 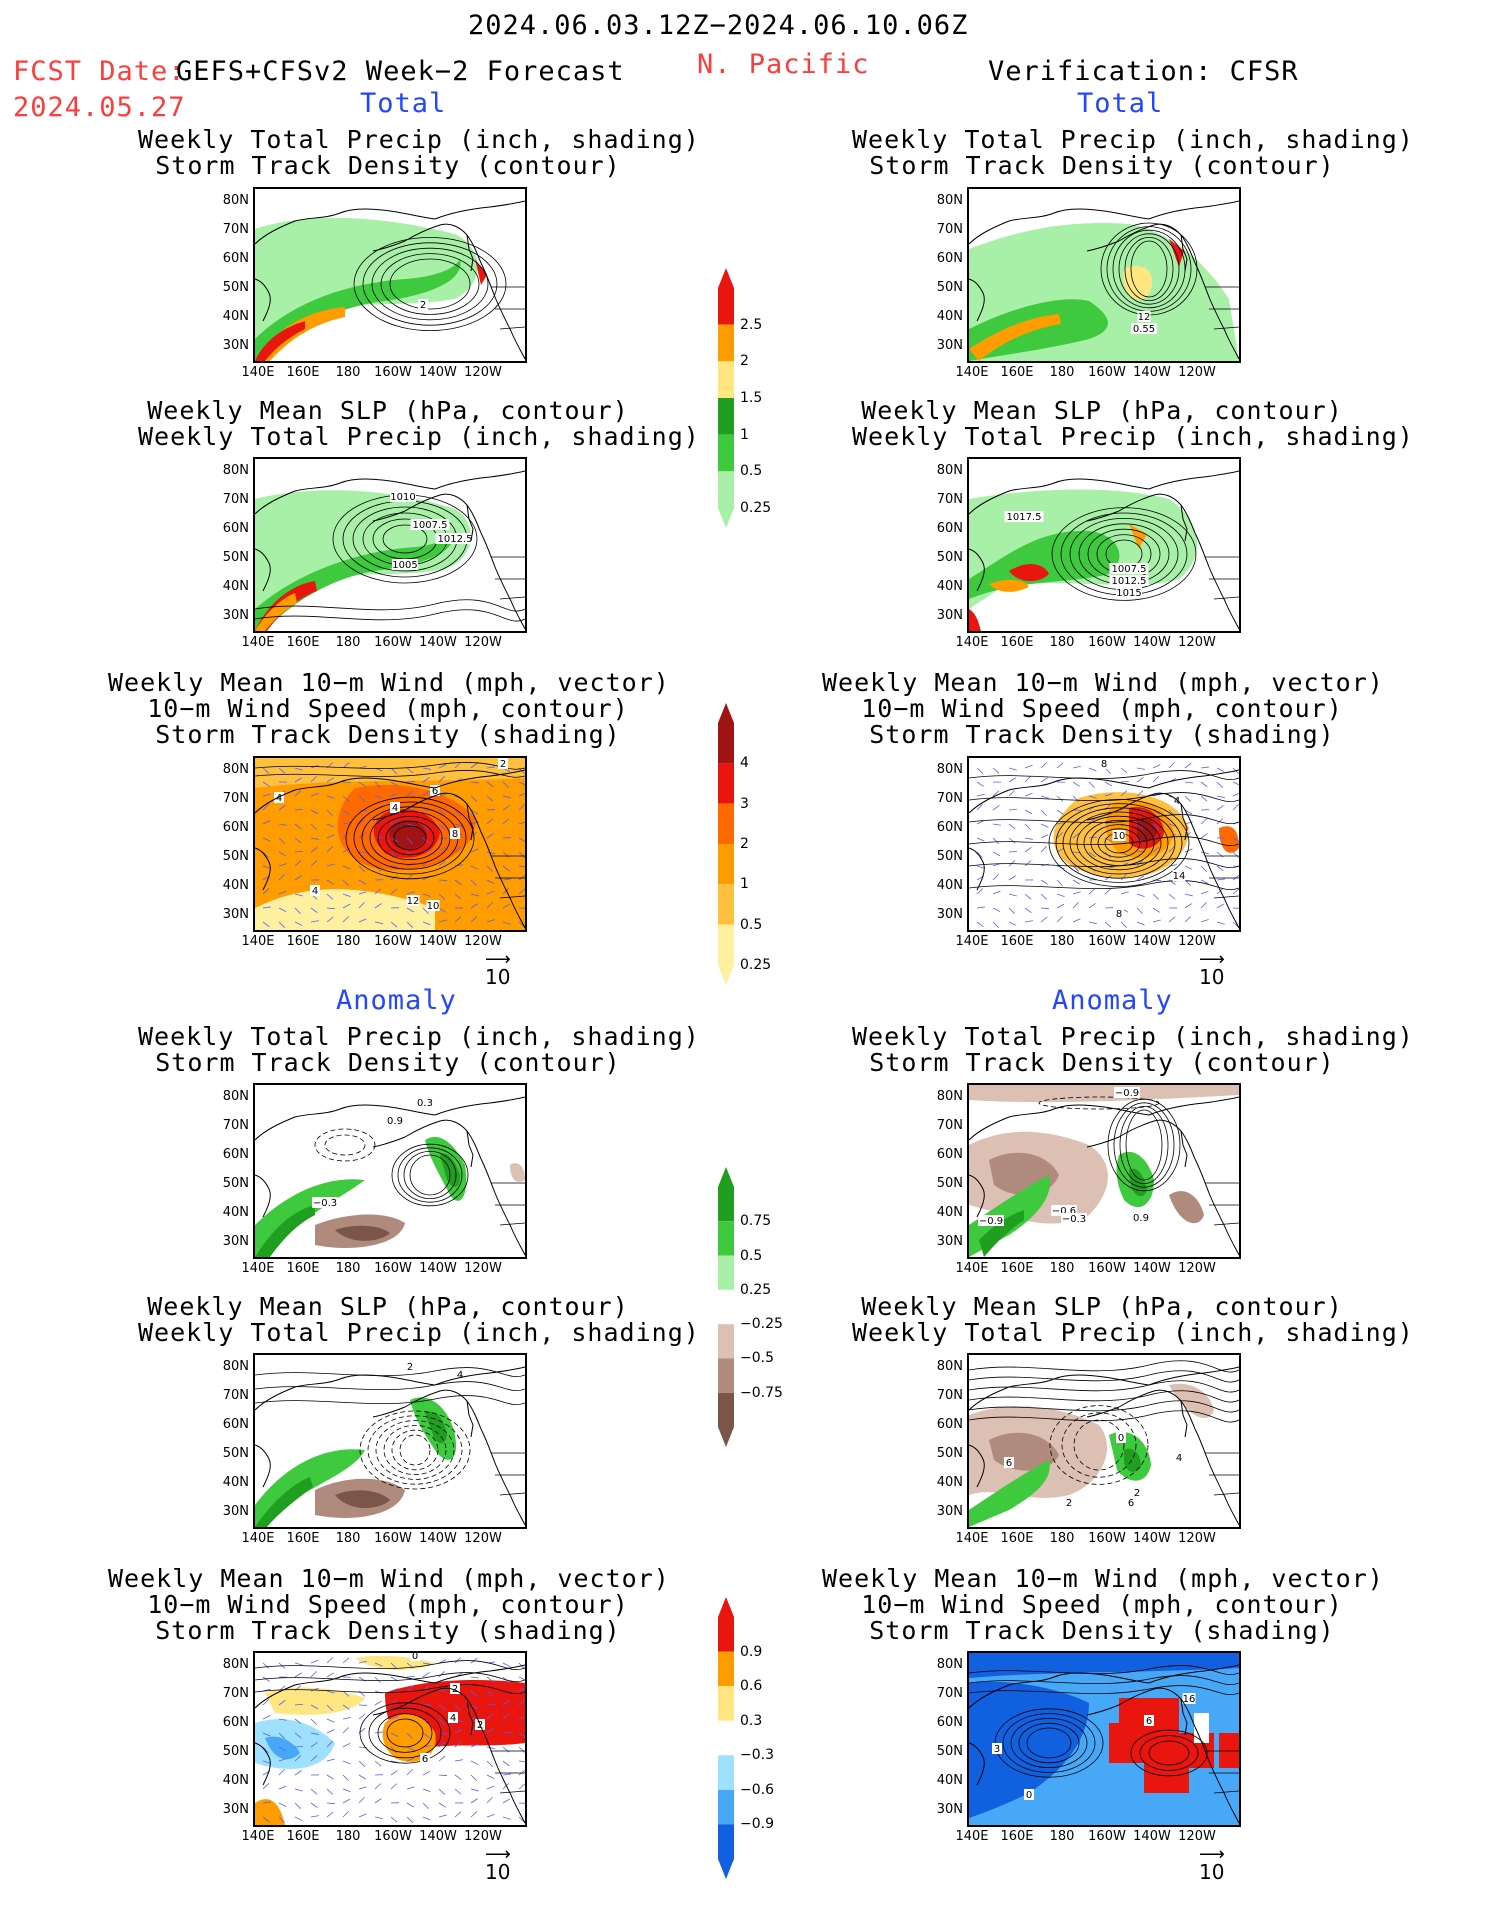 I want to click on lon-tick-label: 120W, so click(x=483, y=372).